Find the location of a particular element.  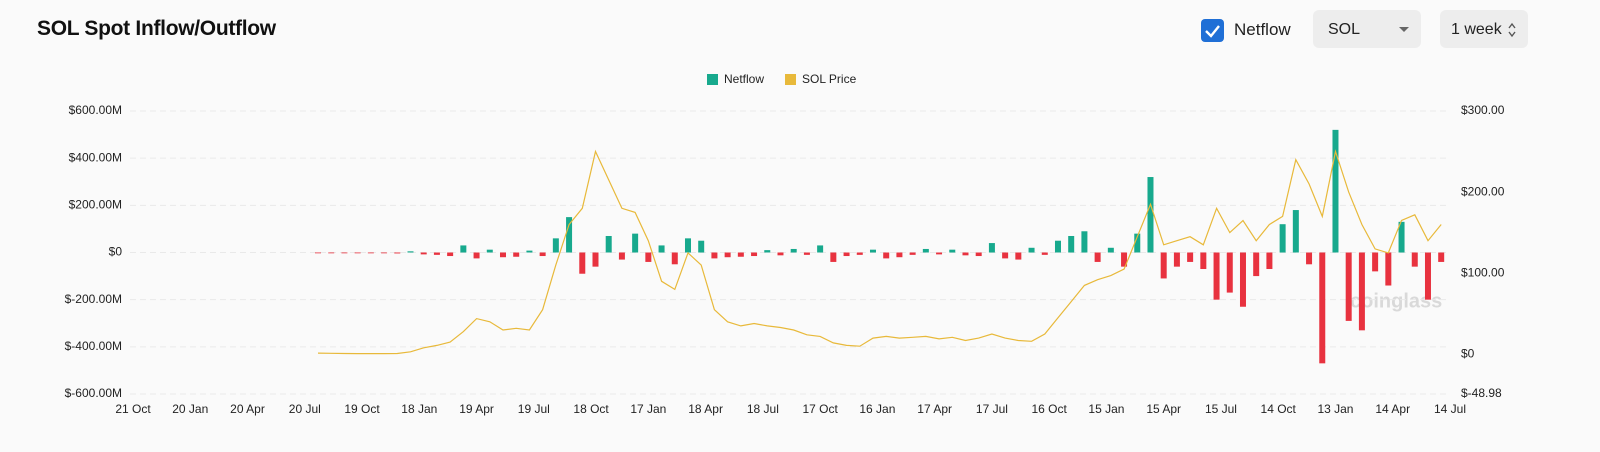

x-tick-label: 17 Jul is located at coordinates (992, 409).